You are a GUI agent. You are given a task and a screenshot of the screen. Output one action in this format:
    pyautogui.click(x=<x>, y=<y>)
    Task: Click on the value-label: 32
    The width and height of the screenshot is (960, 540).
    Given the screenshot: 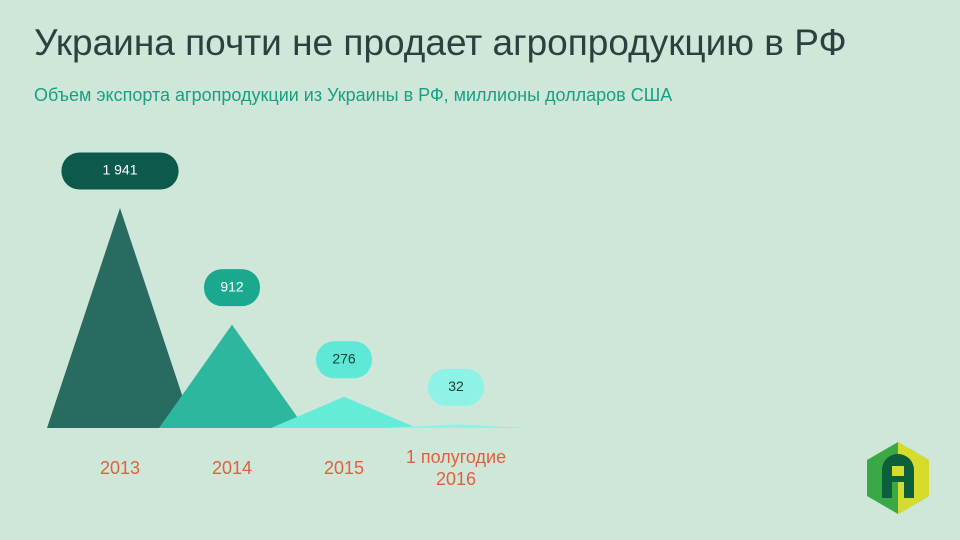 What is the action you would take?
    pyautogui.click(x=456, y=386)
    